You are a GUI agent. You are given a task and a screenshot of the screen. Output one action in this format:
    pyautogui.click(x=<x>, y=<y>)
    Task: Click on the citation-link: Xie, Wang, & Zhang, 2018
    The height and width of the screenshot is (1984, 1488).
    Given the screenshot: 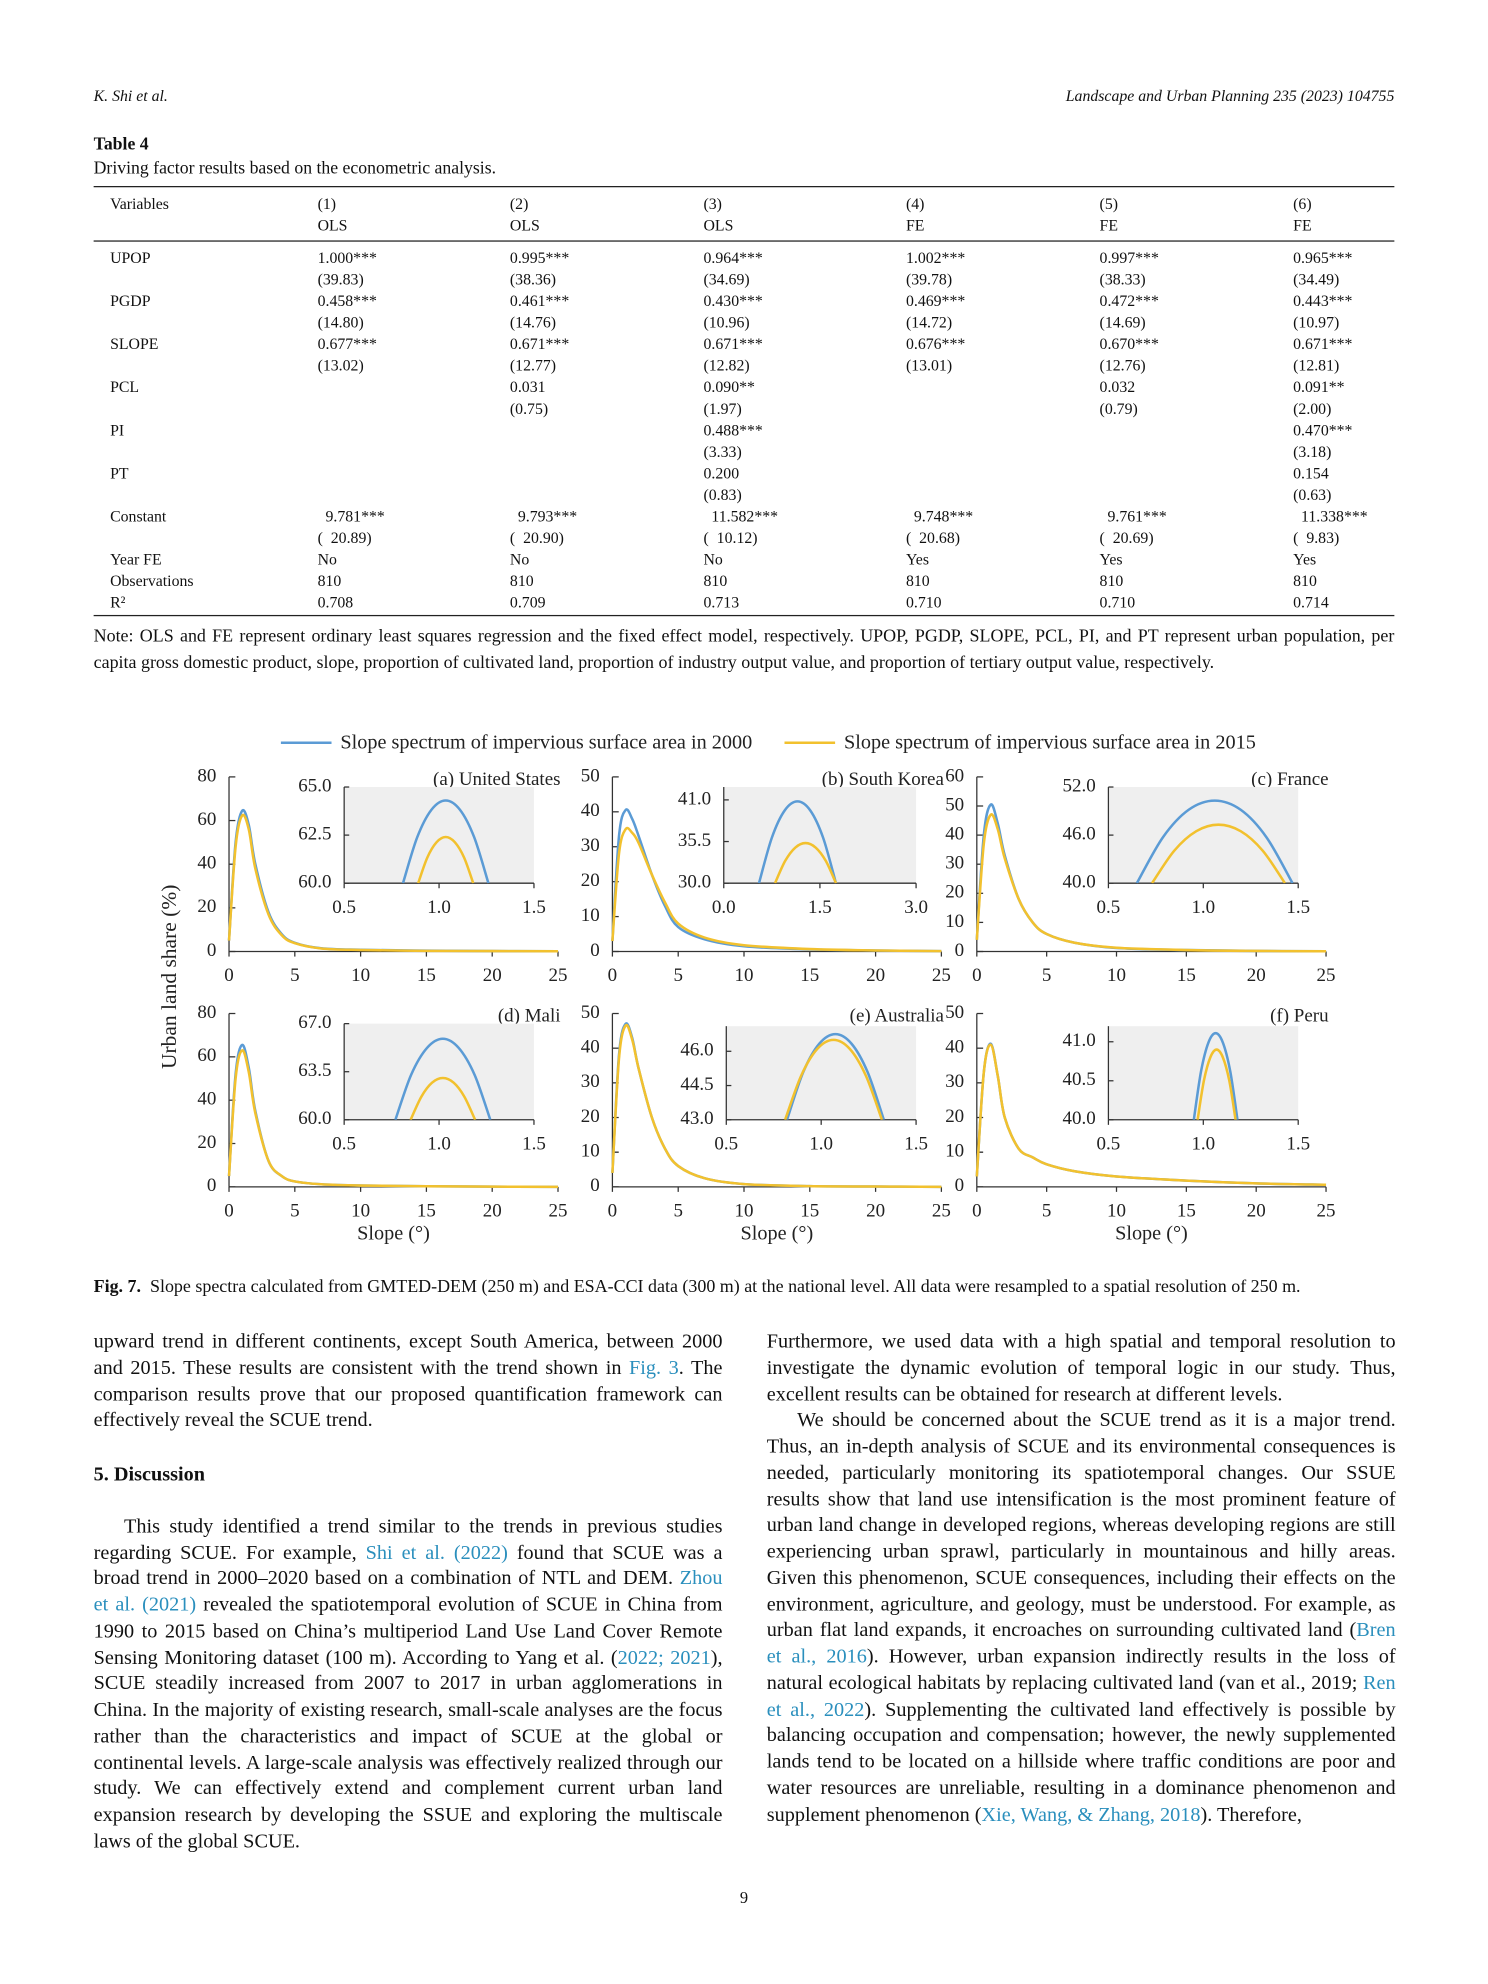 What is the action you would take?
    pyautogui.click(x=1091, y=1814)
    